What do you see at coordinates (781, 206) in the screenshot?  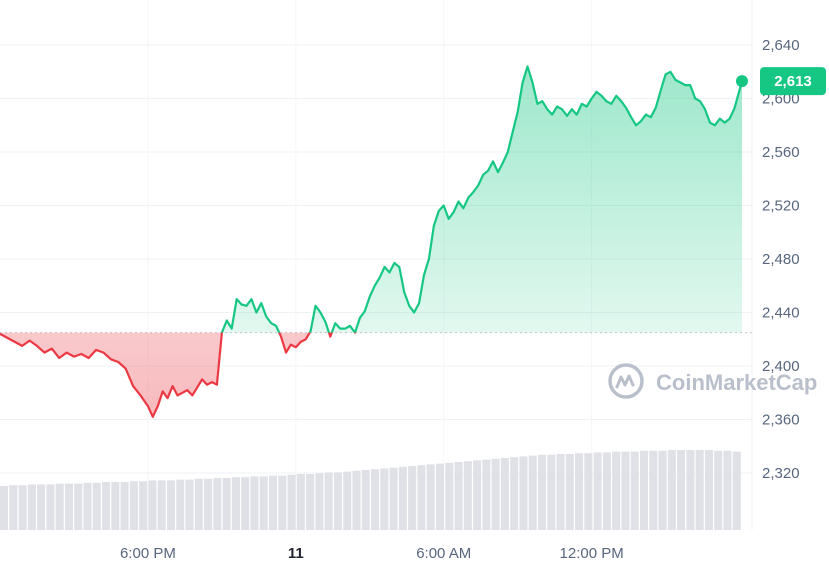 I see `y-tick-label: 2,520` at bounding box center [781, 206].